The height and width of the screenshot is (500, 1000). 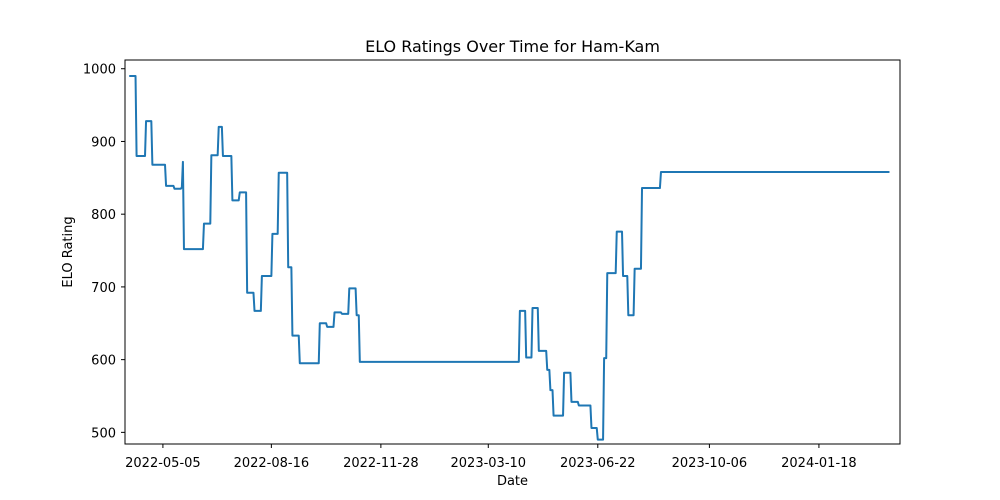 What do you see at coordinates (103, 361) in the screenshot?
I see `y-tick-label: 600` at bounding box center [103, 361].